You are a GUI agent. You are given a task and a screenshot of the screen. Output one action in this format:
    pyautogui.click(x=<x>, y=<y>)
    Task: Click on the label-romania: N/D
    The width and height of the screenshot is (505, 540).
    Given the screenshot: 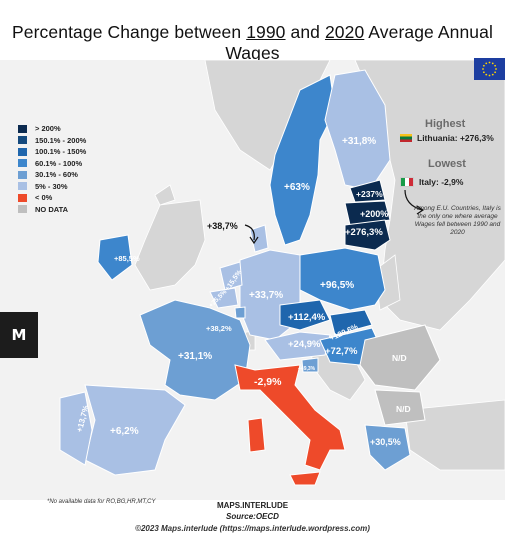 What is the action you would take?
    pyautogui.click(x=399, y=358)
    